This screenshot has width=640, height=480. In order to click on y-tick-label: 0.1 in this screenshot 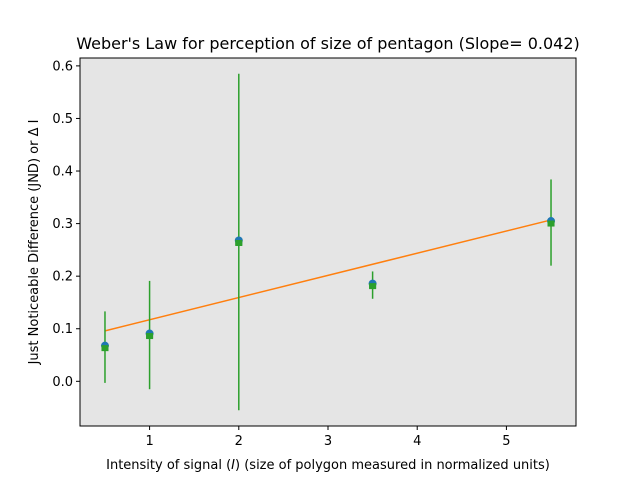, I will do `click(62, 329)`.